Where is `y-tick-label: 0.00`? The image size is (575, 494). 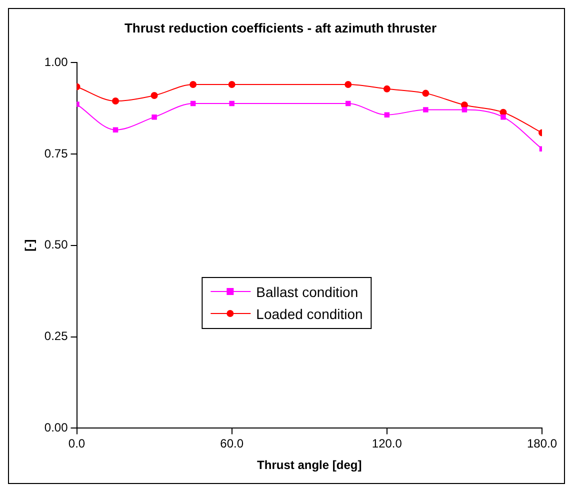 y-tick-label: 0.00 is located at coordinates (56, 427).